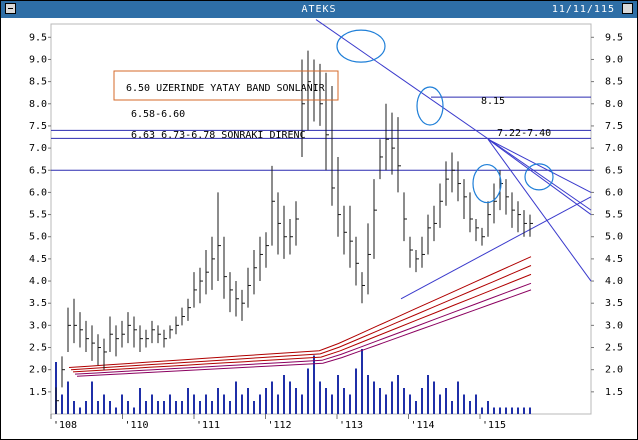 This screenshot has height=440, width=638. Describe the element at coordinates (614, 237) in the screenshot. I see `y-tick-label-right: 5.0` at that location.